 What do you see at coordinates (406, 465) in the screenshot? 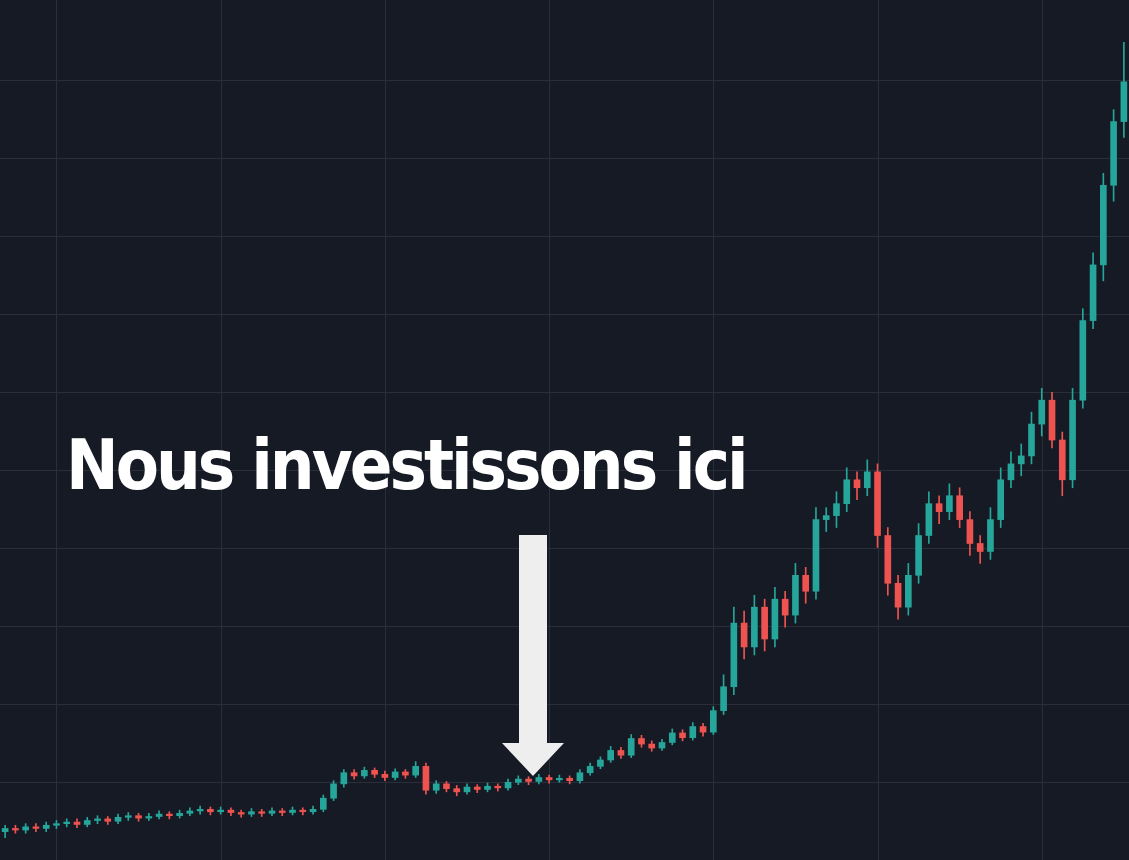
I see `annotation: Nous investissons ici` at bounding box center [406, 465].